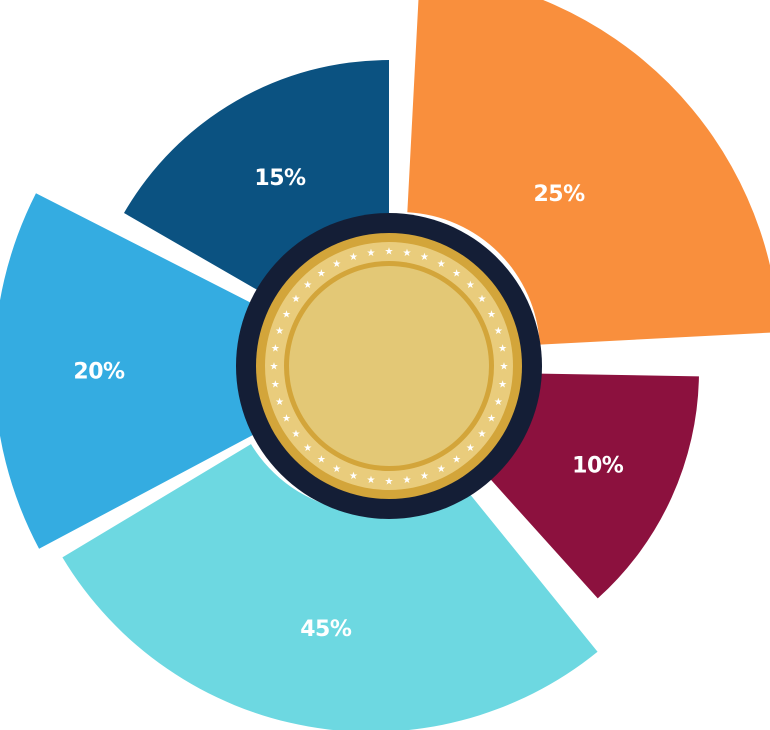 The image size is (770, 730). What do you see at coordinates (560, 194) in the screenshot?
I see `slice-label-25: 25%` at bounding box center [560, 194].